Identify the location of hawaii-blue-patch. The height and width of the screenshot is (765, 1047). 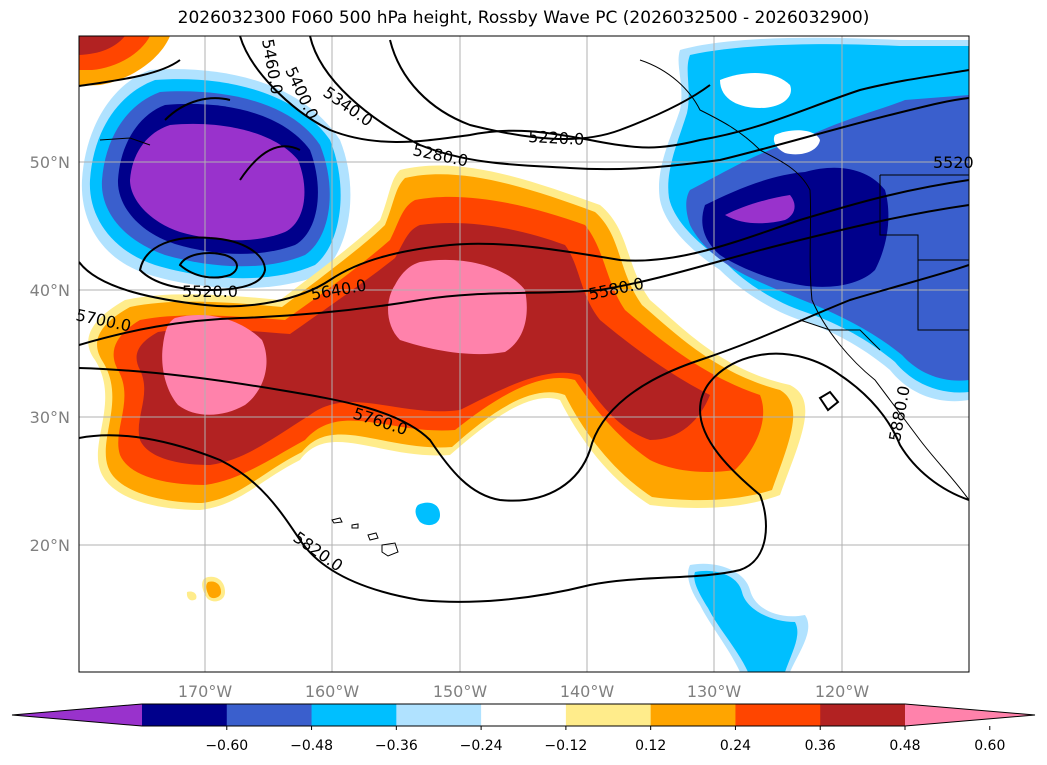
(427, 514).